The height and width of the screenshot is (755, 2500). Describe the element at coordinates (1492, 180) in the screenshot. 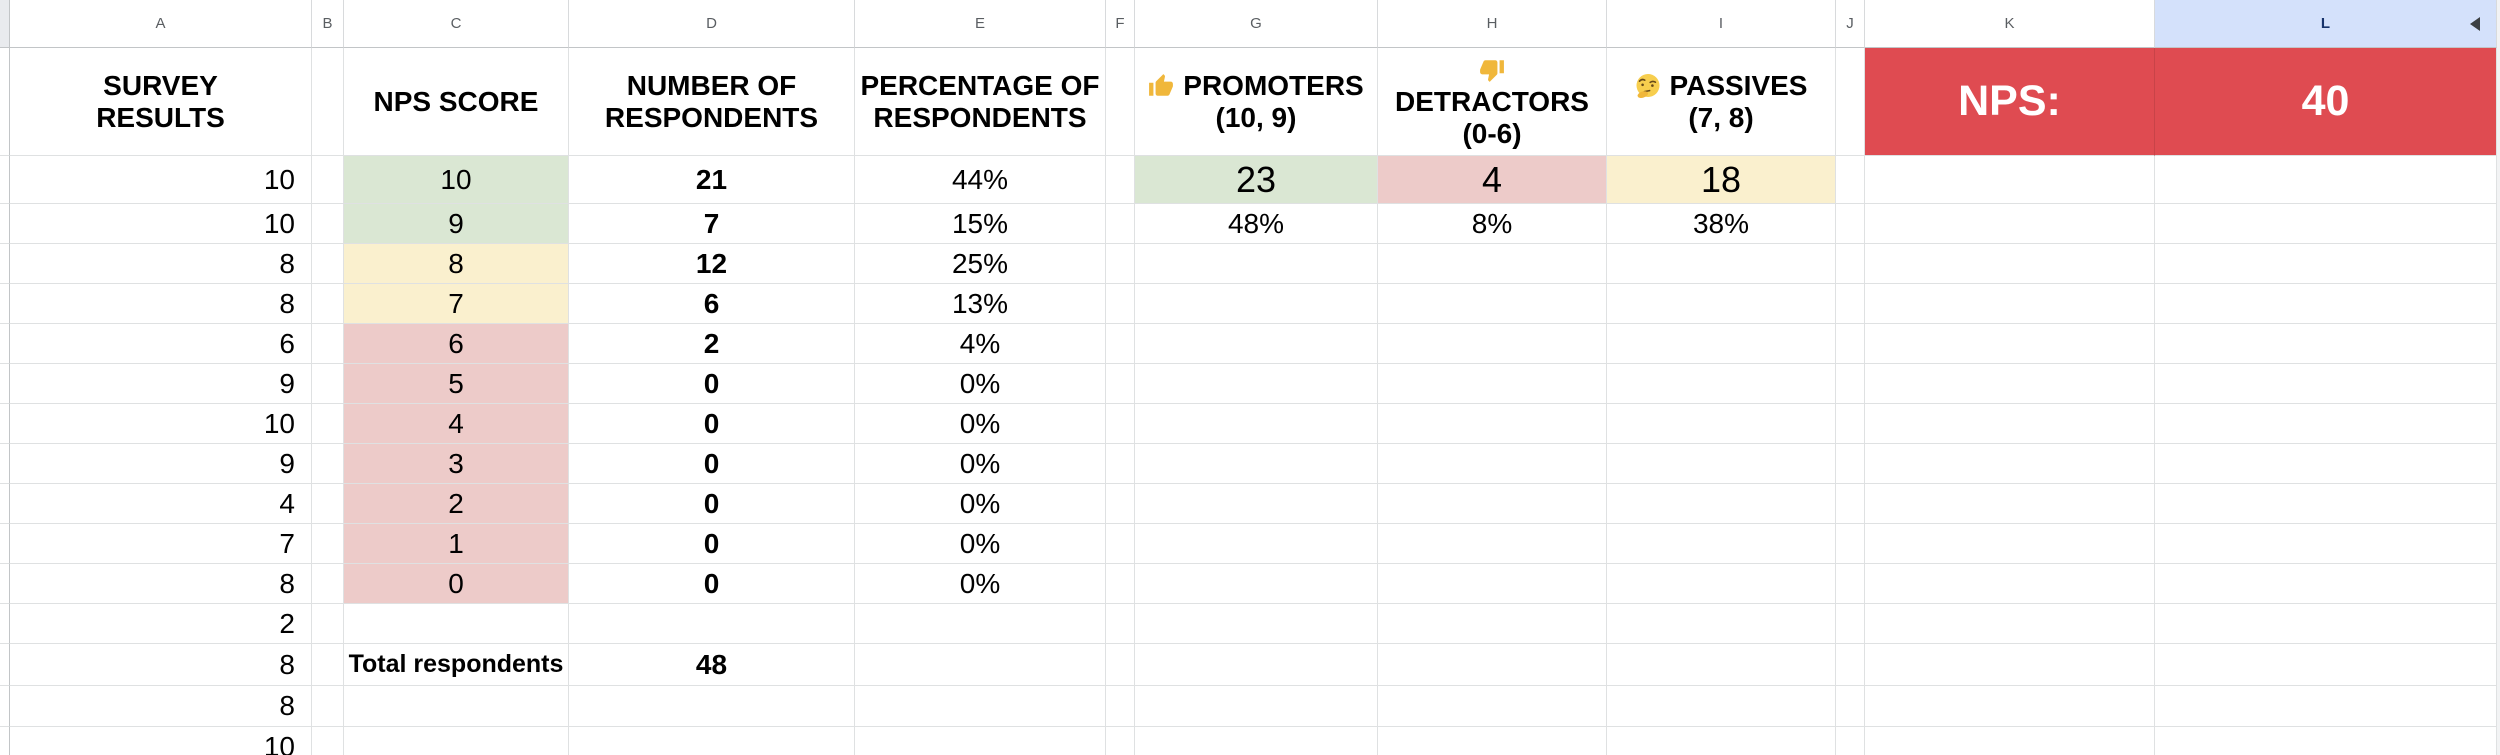

I see `cell-detractors: 4` at that location.